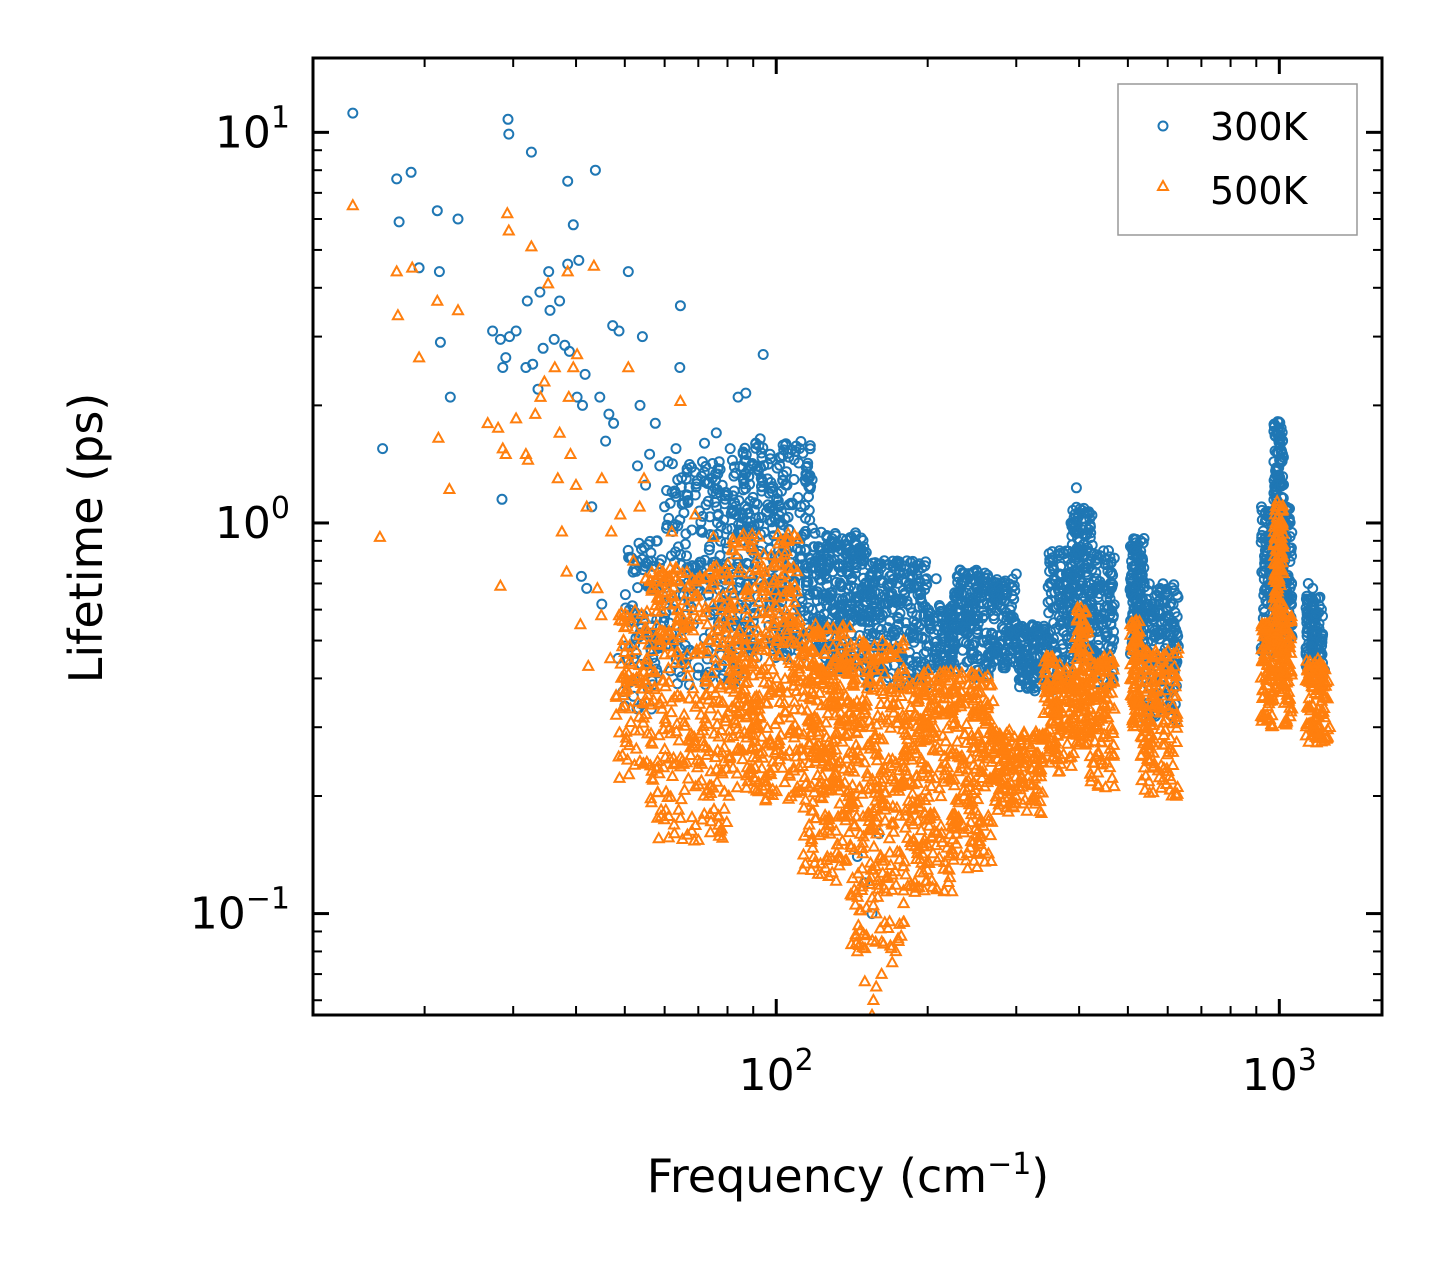  What do you see at coordinates (1108, 647) in the screenshot?
I see `data-point-300k-2083` at bounding box center [1108, 647].